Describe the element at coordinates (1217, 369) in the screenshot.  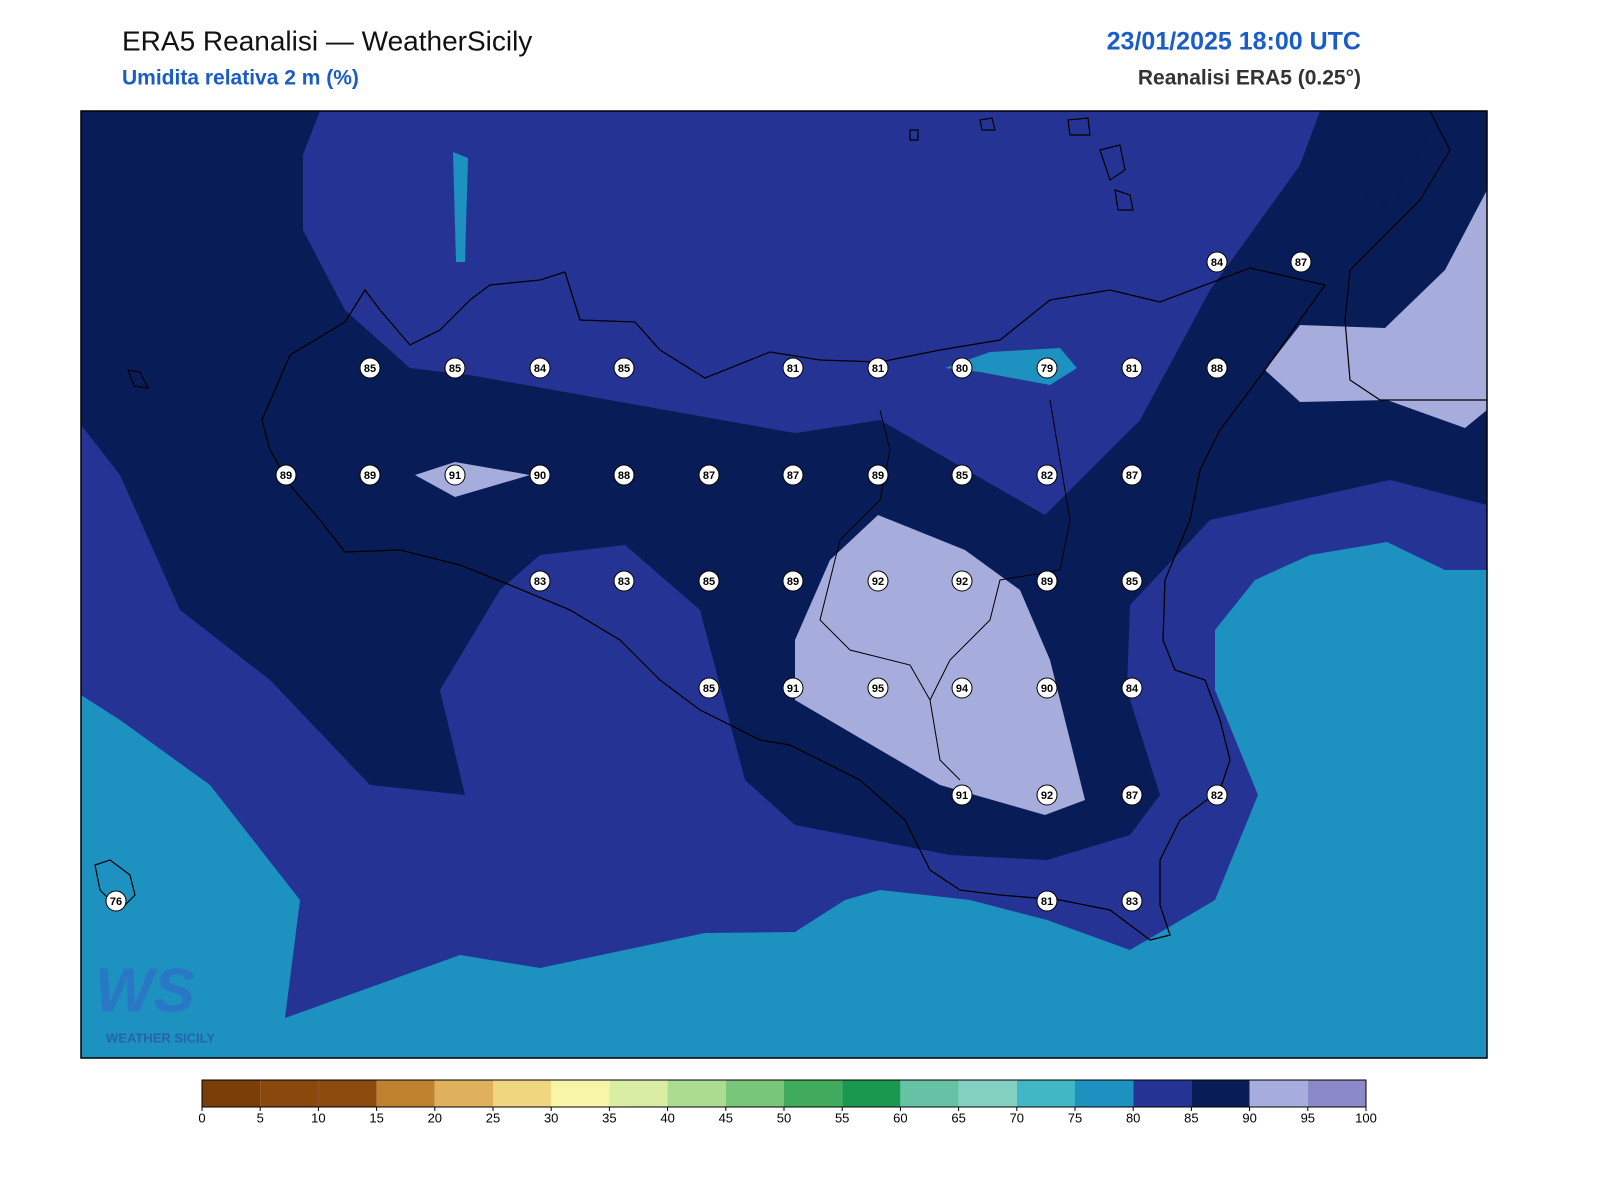
I see `station-label: 88` at that location.